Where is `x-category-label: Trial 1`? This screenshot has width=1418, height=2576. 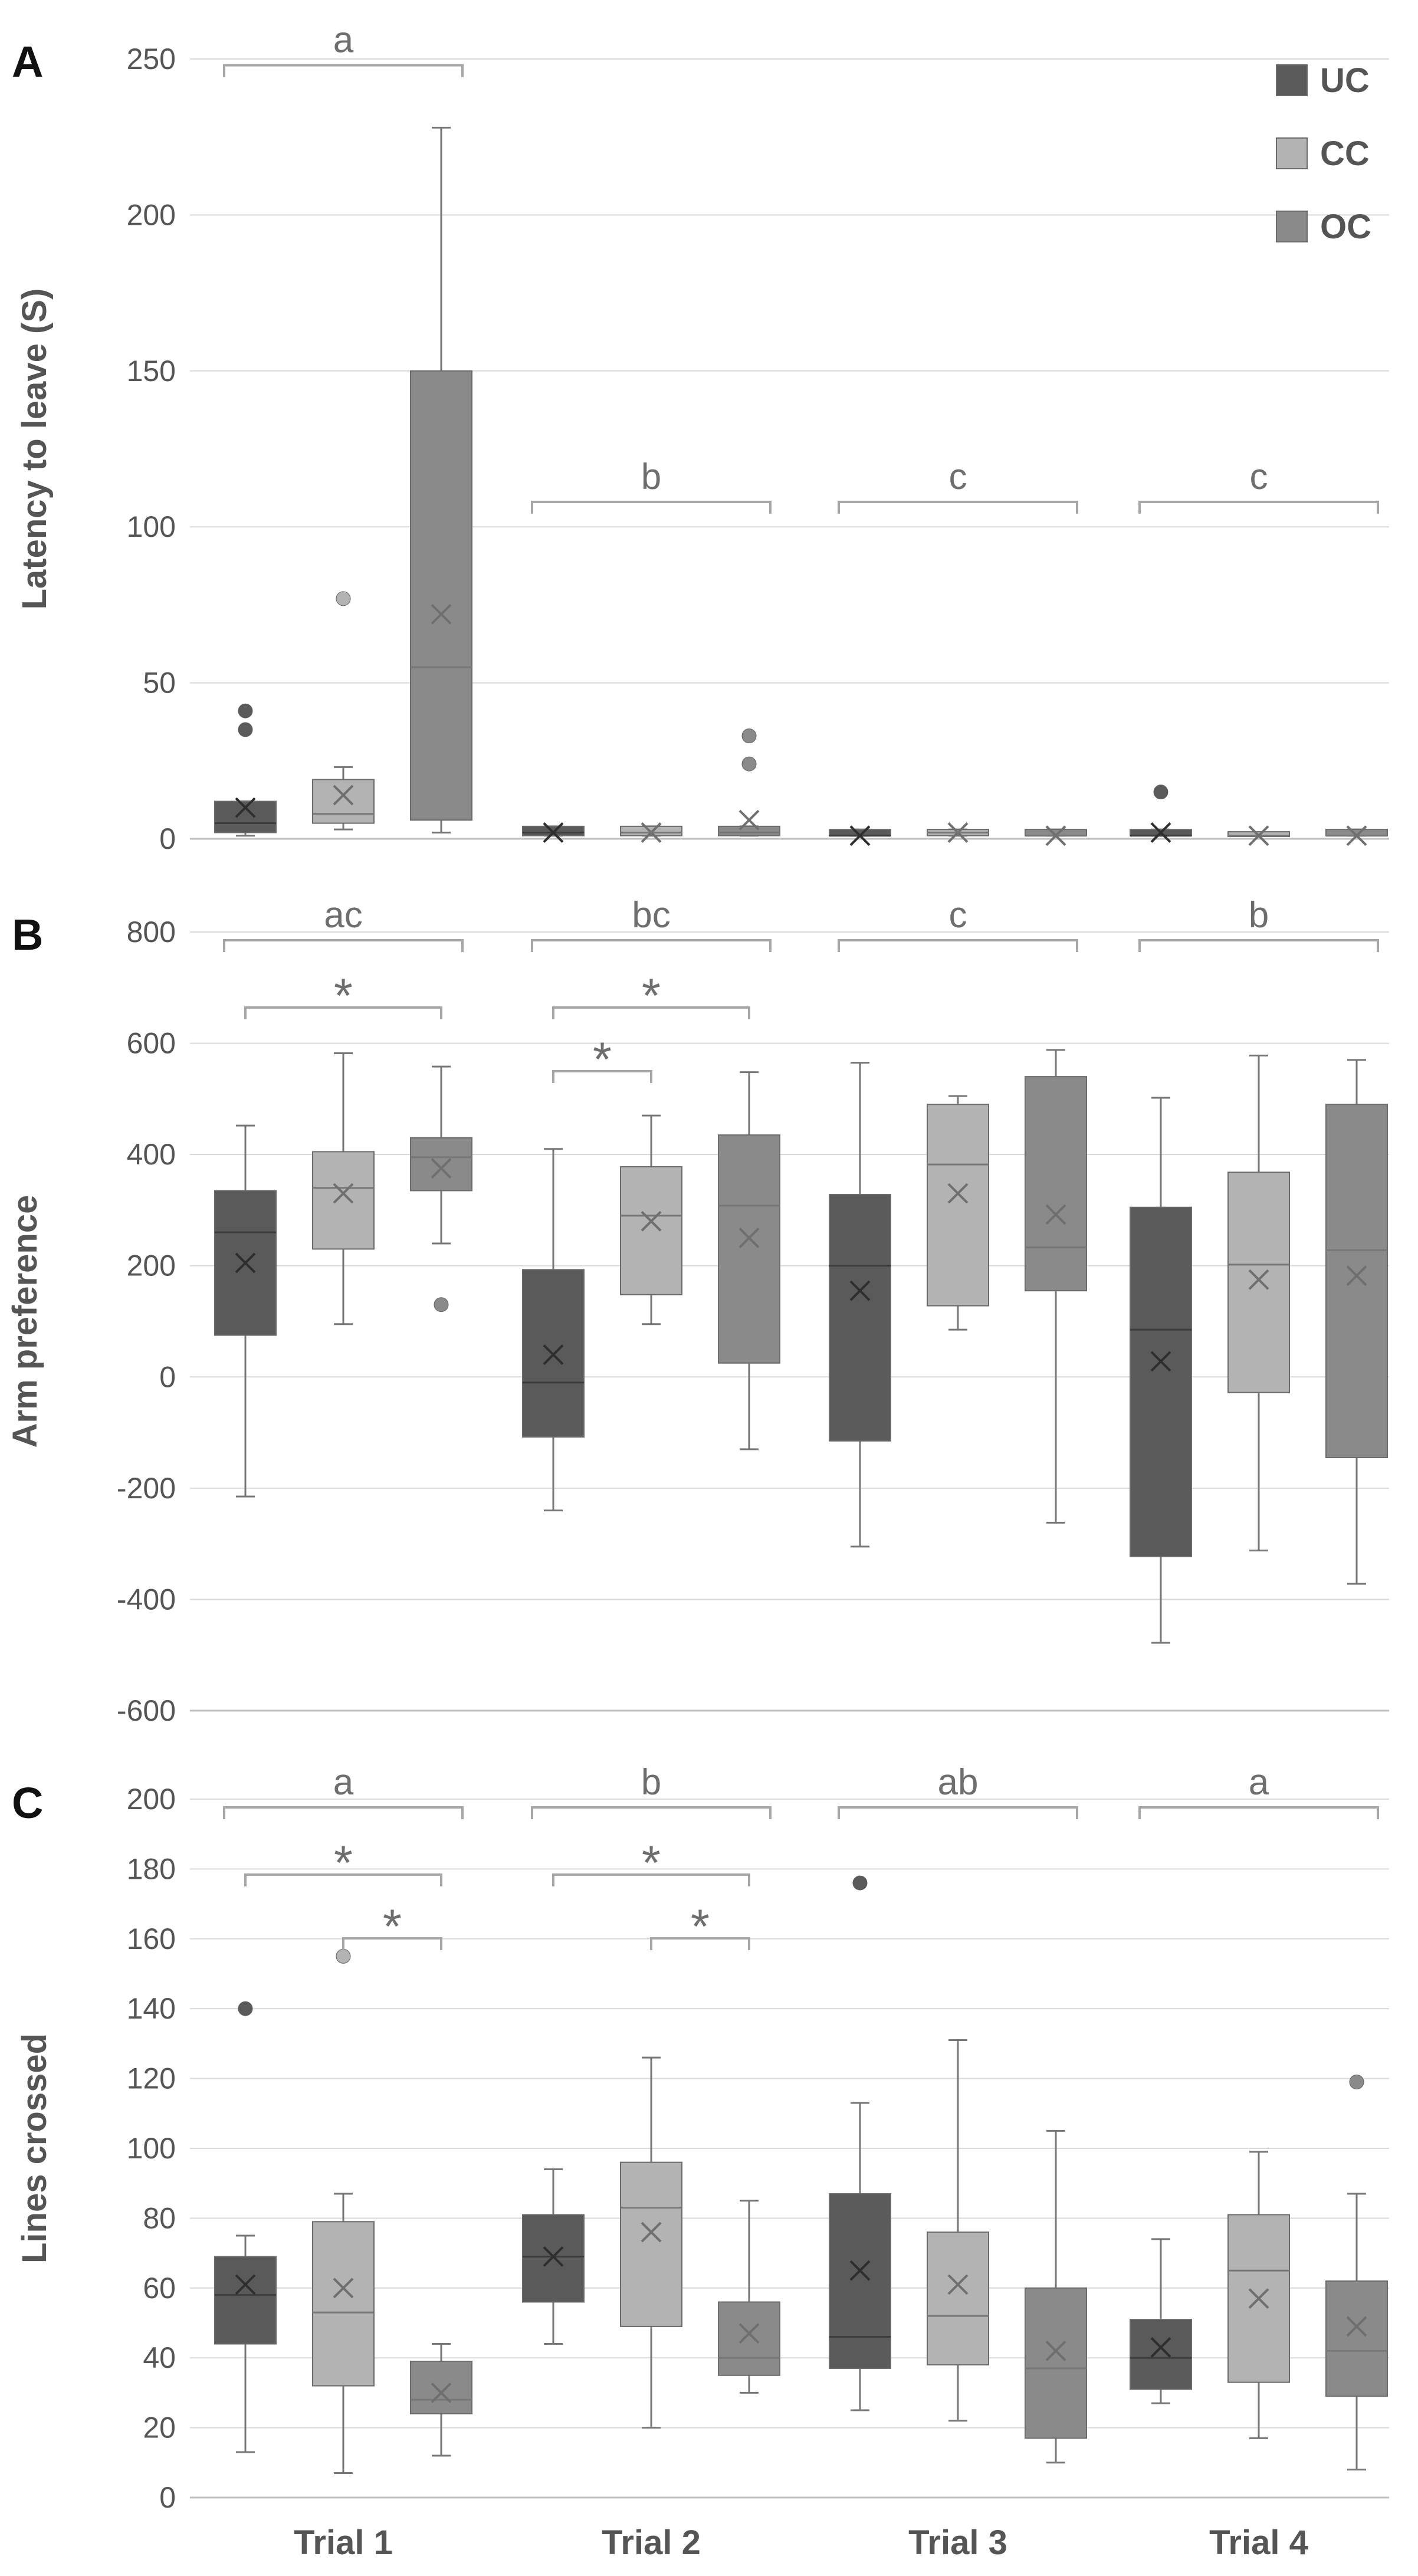 x-category-label: Trial 1 is located at coordinates (344, 2543).